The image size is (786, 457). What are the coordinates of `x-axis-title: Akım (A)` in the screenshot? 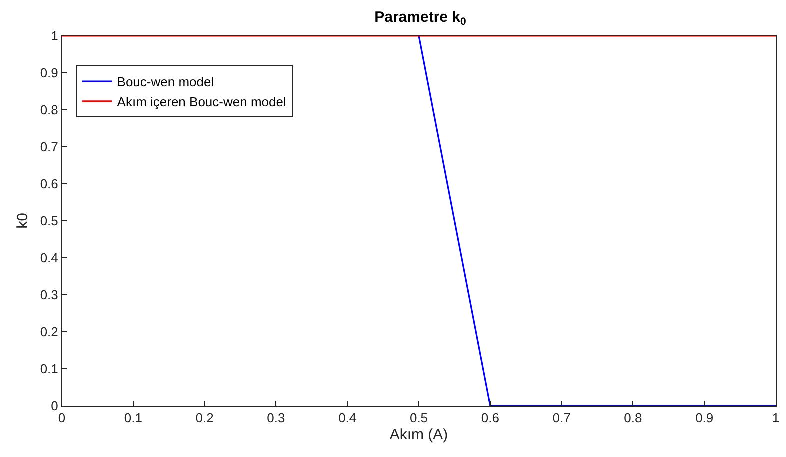 It's located at (419, 435).